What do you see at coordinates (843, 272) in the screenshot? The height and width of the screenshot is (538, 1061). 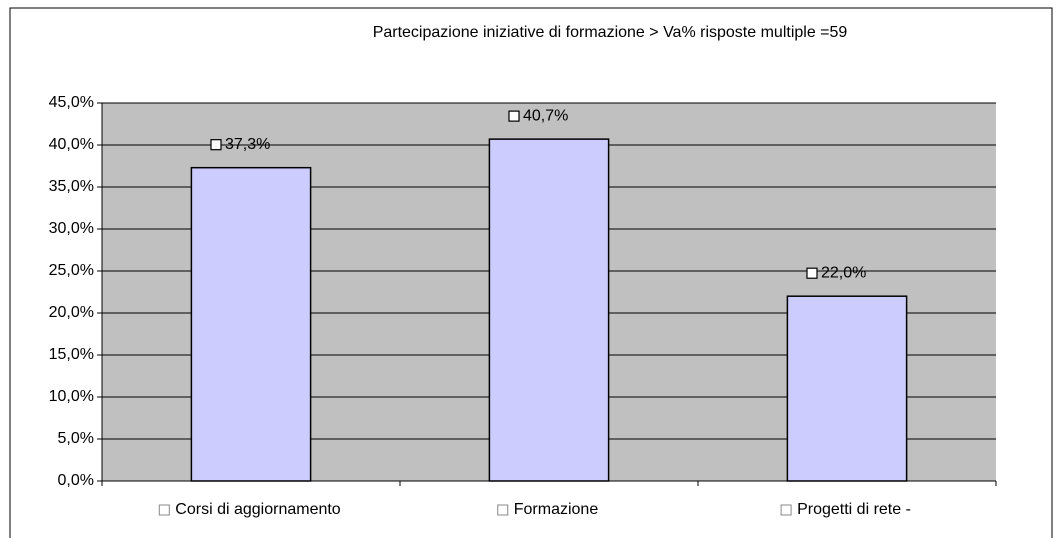 I see `data-label: 22,0%` at bounding box center [843, 272].